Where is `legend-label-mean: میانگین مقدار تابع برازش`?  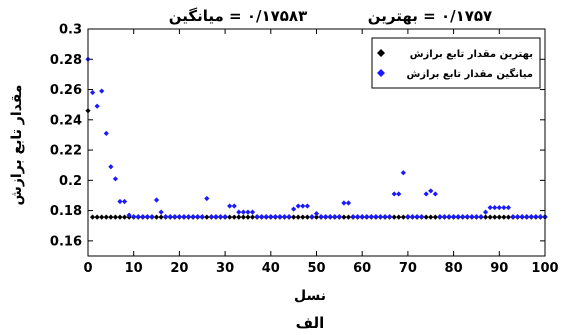 legend-label-mean: میانگین مقدار تابع برازش is located at coordinates (469, 73).